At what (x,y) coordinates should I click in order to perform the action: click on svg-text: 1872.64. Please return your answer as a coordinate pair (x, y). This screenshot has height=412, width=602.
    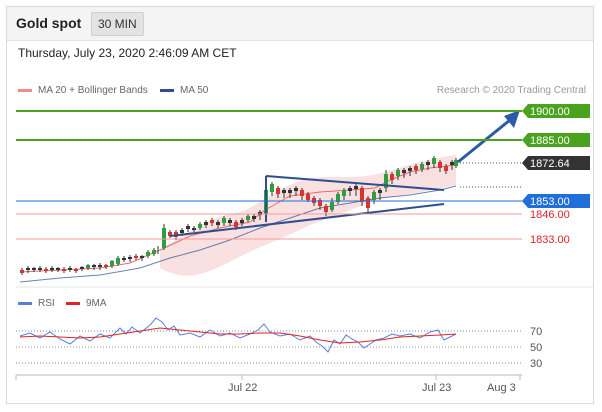
    Looking at the image, I should click on (550, 164).